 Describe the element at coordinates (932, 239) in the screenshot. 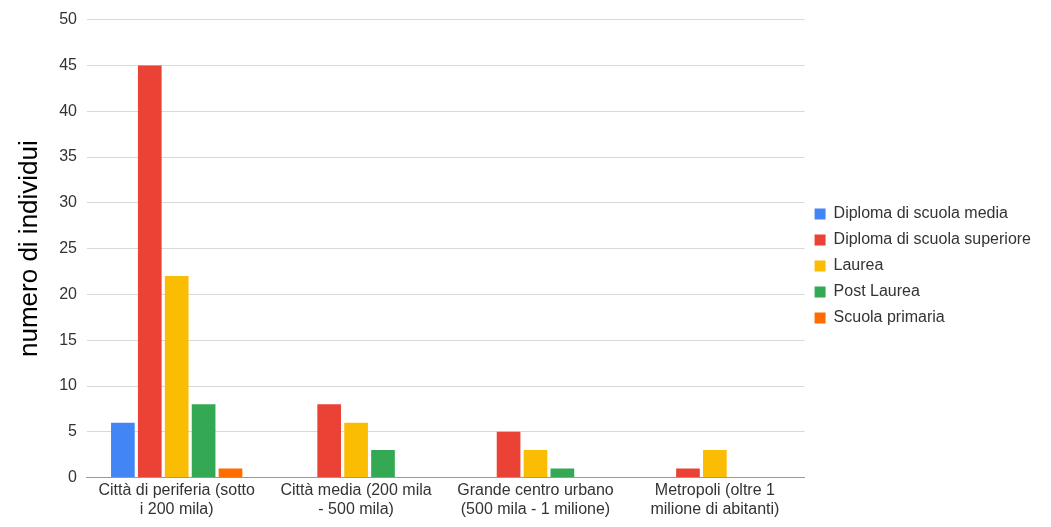

I see `legend-label: Diploma di scuola superiore` at that location.